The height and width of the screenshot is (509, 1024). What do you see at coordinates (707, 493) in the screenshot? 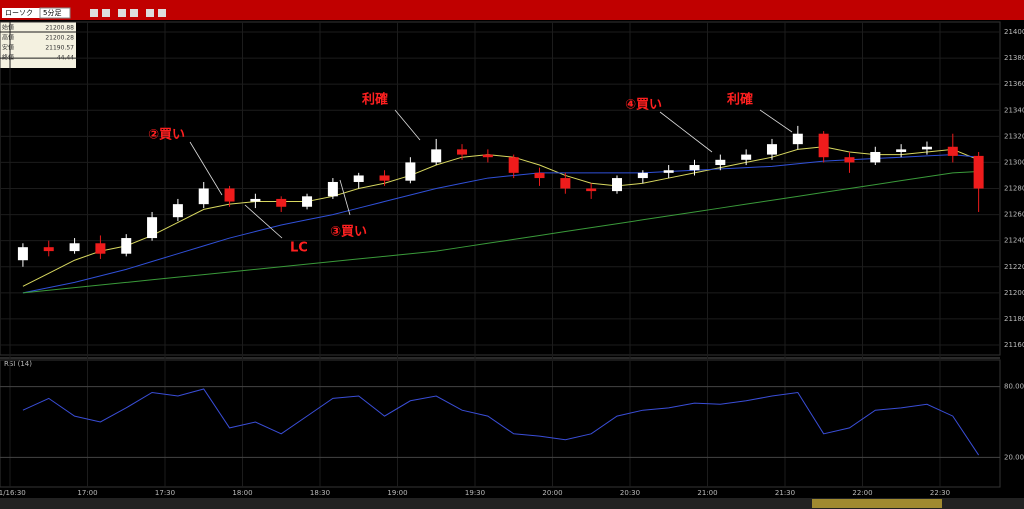
I see `x-tick-label: 21:00` at bounding box center [707, 493].